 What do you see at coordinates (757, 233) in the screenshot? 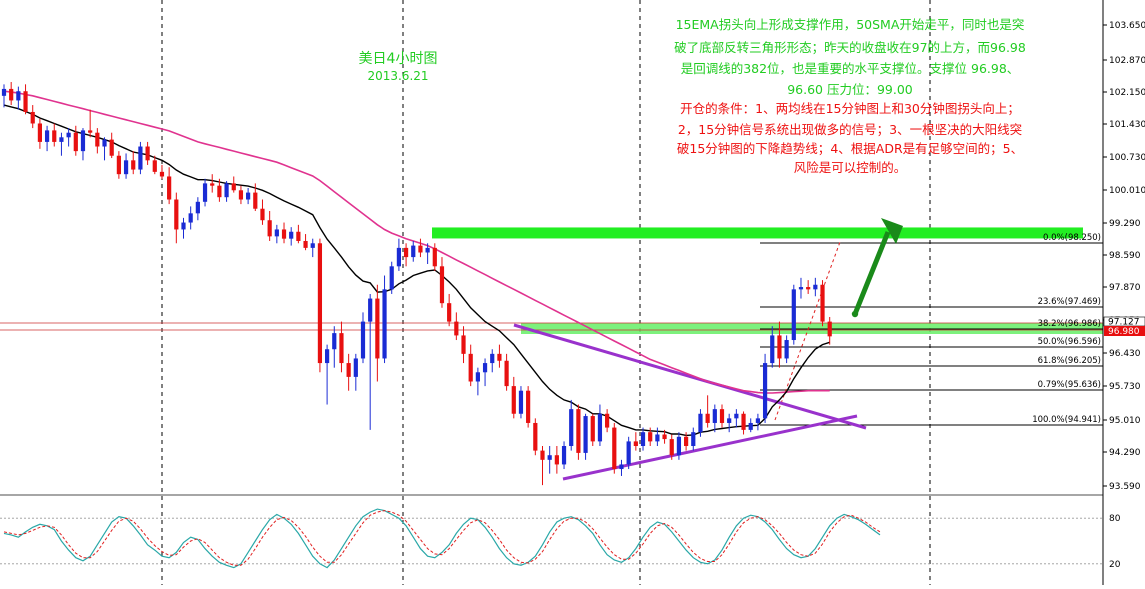
I see `resistance-zone` at bounding box center [757, 233].